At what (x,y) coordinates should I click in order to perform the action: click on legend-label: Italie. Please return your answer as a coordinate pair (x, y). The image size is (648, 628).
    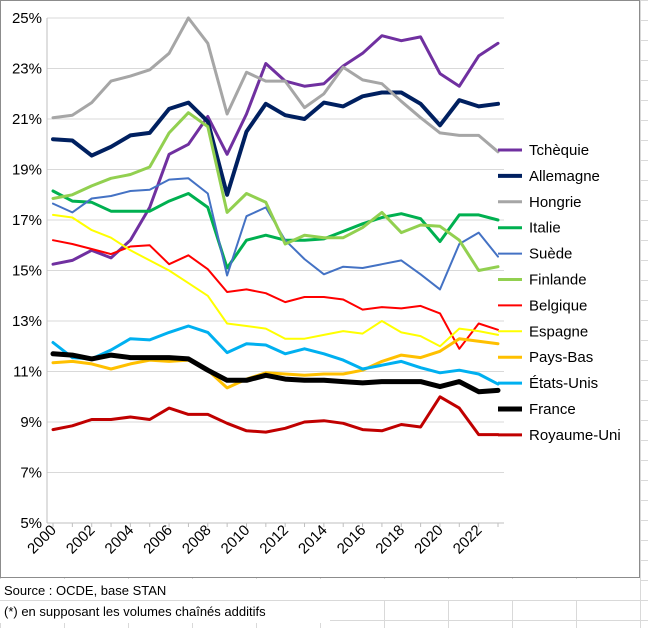
    Looking at the image, I should click on (545, 228).